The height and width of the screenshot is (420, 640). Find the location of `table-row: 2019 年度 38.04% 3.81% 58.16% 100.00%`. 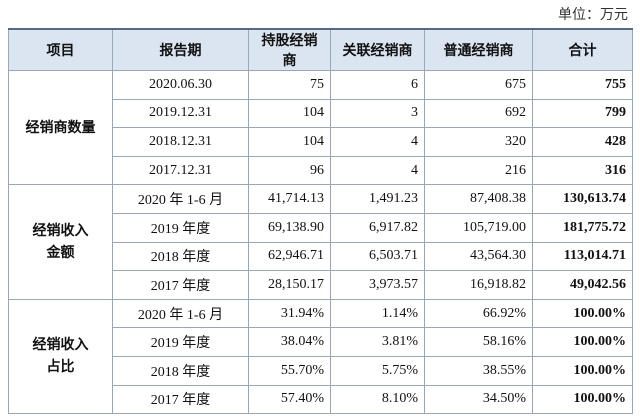

table-row: 2019 年度 38.04% 3.81% 58.16% 100.00% is located at coordinates (321, 342).